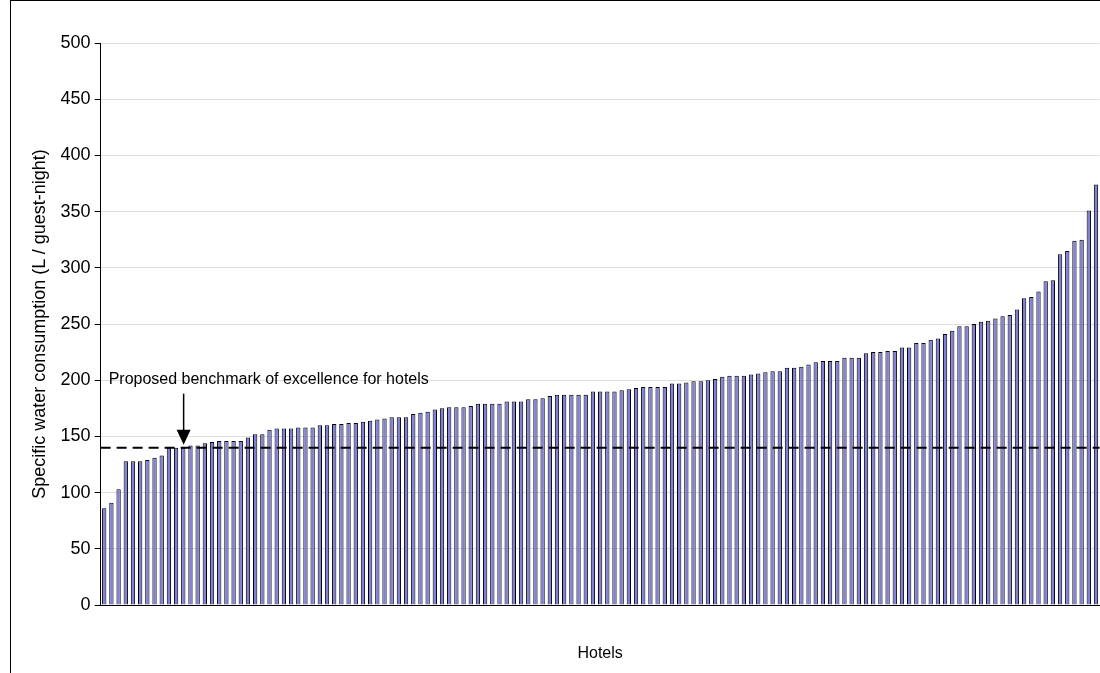  What do you see at coordinates (85, 603) in the screenshot?
I see `y-tick-label: 0` at bounding box center [85, 603].